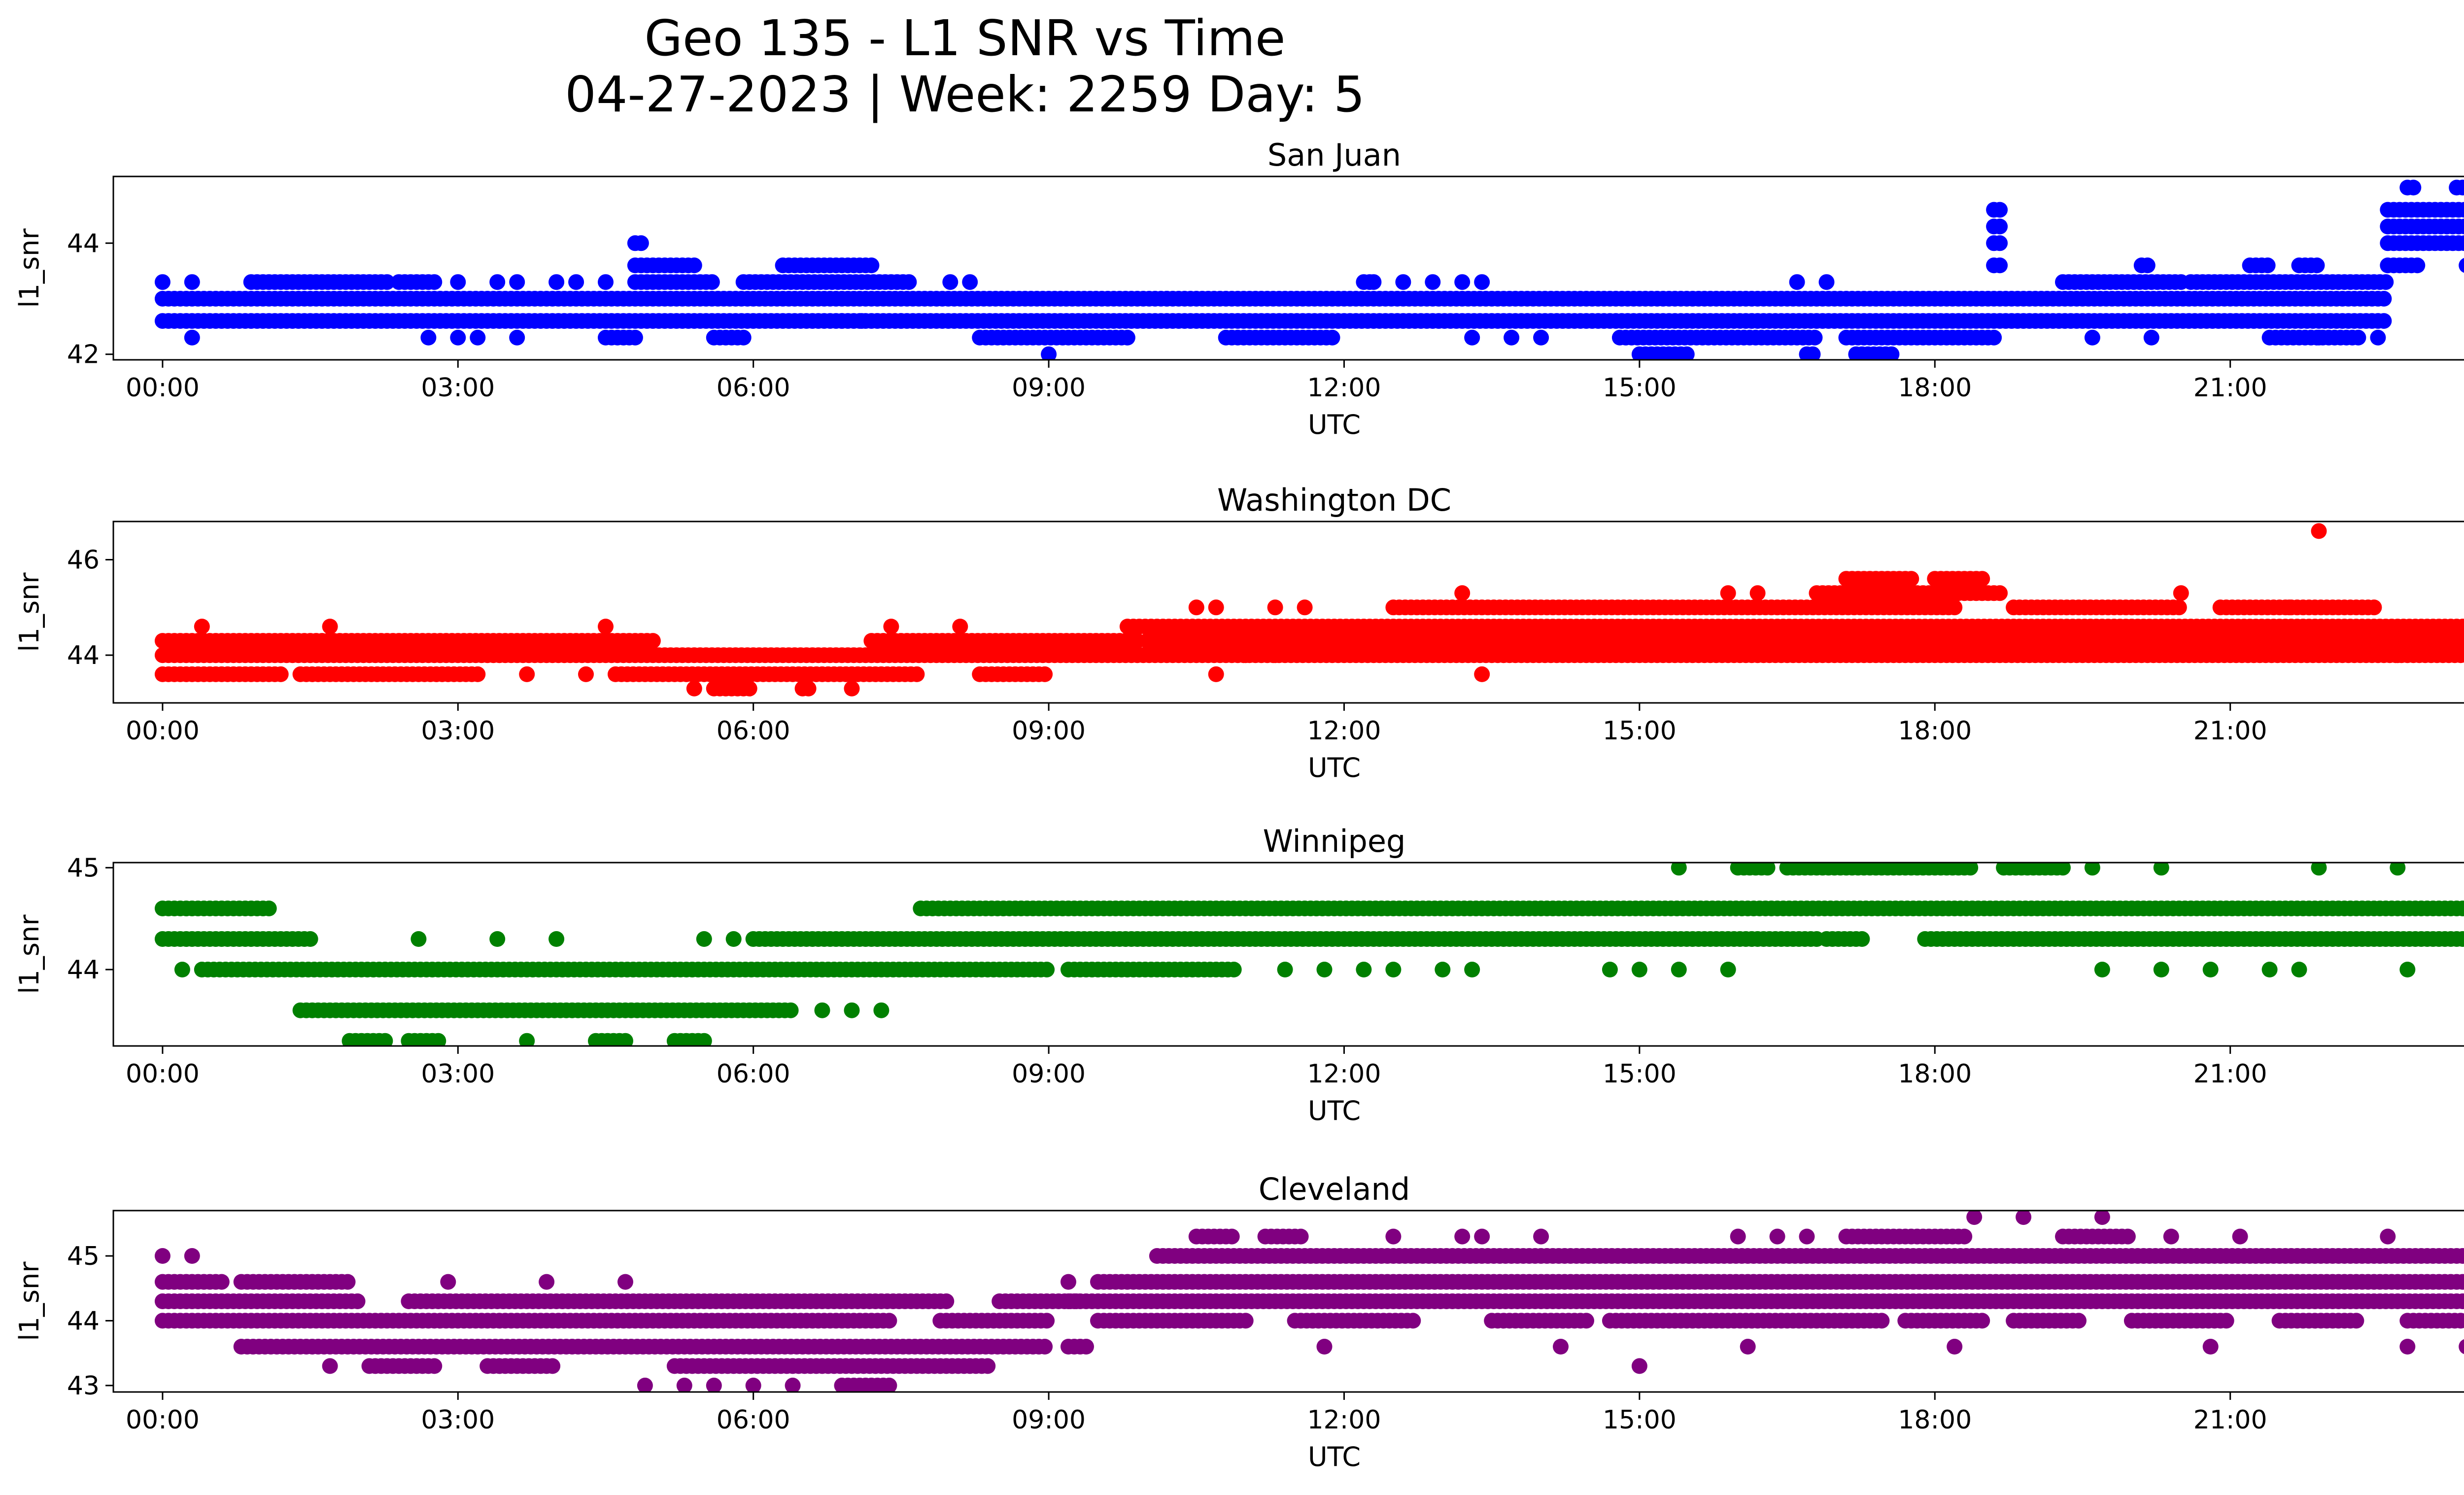  What do you see at coordinates (83, 868) in the screenshot?
I see `y-tick-label: 45` at bounding box center [83, 868].